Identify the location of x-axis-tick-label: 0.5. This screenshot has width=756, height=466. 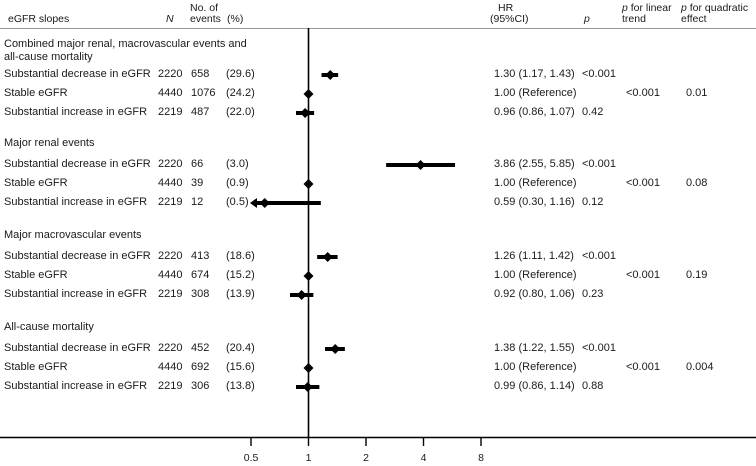
(251, 458).